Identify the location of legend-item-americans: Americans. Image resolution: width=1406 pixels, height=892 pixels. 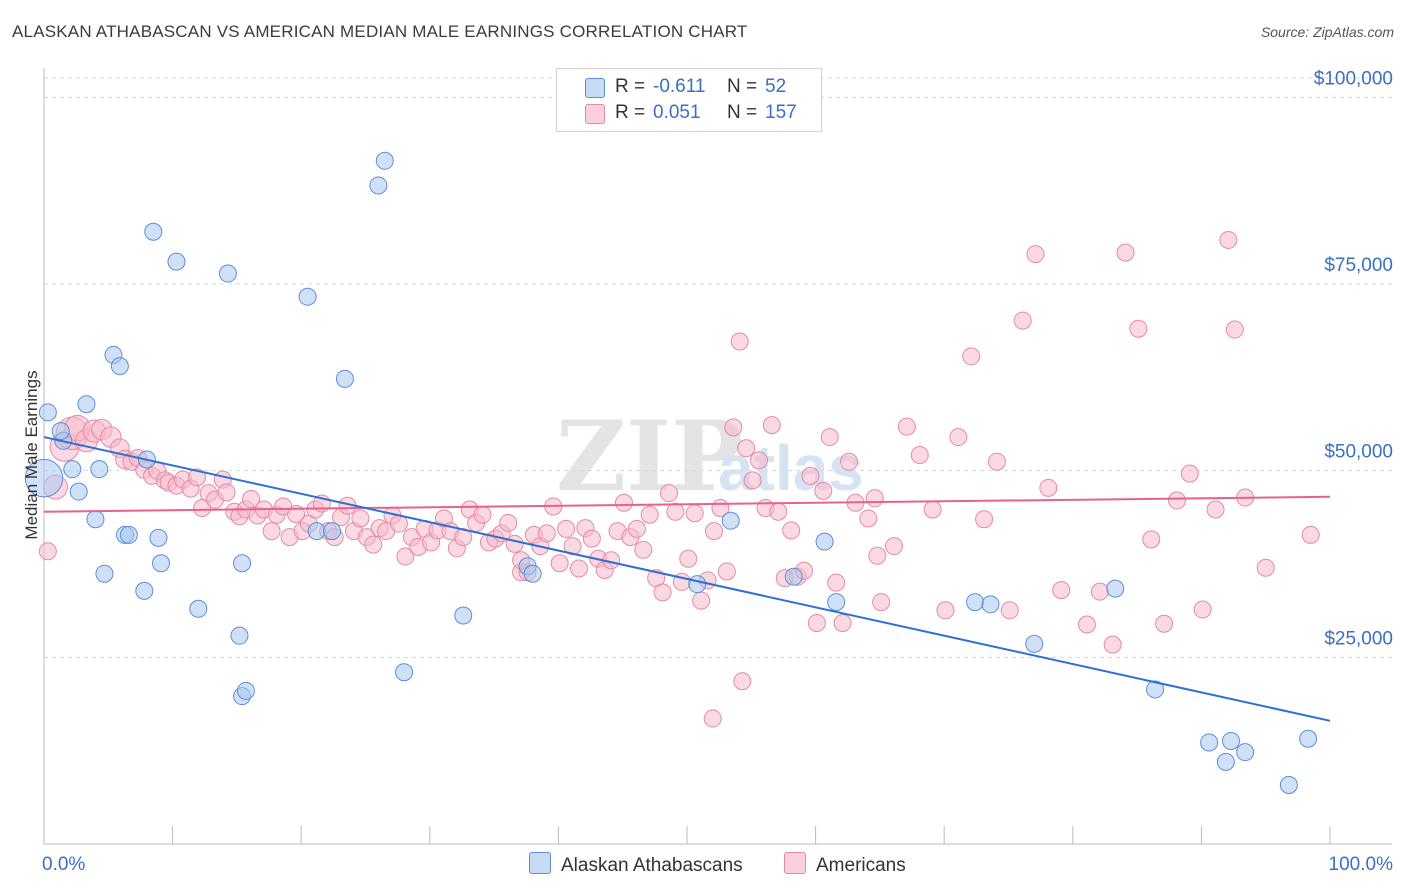
(845, 864).